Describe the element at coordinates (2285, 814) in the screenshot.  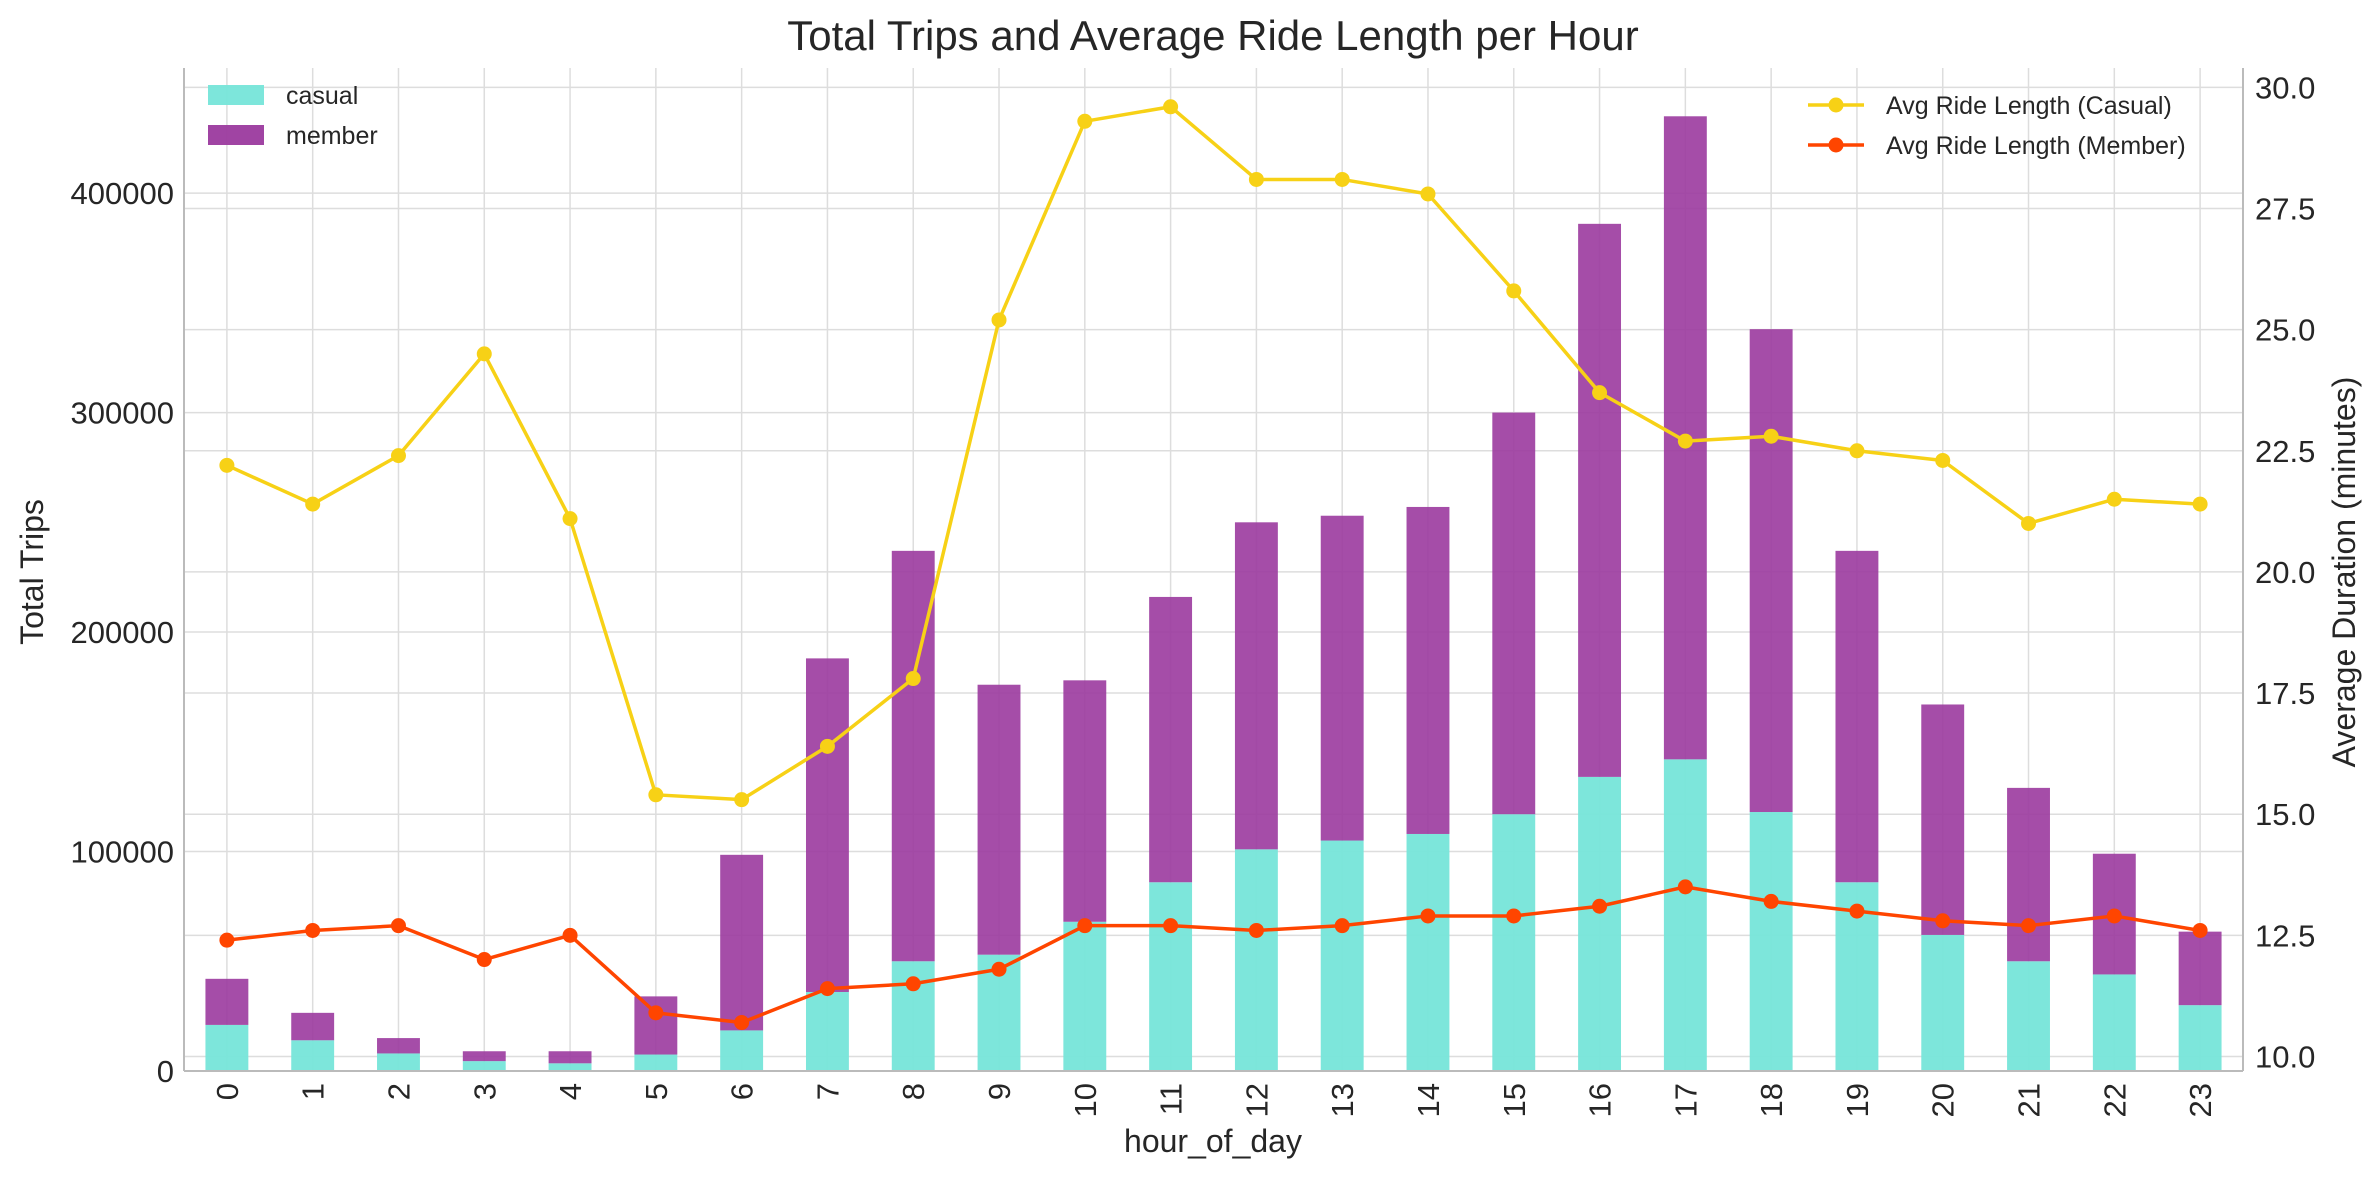
I see `y2-tick-label: 15.0` at that location.